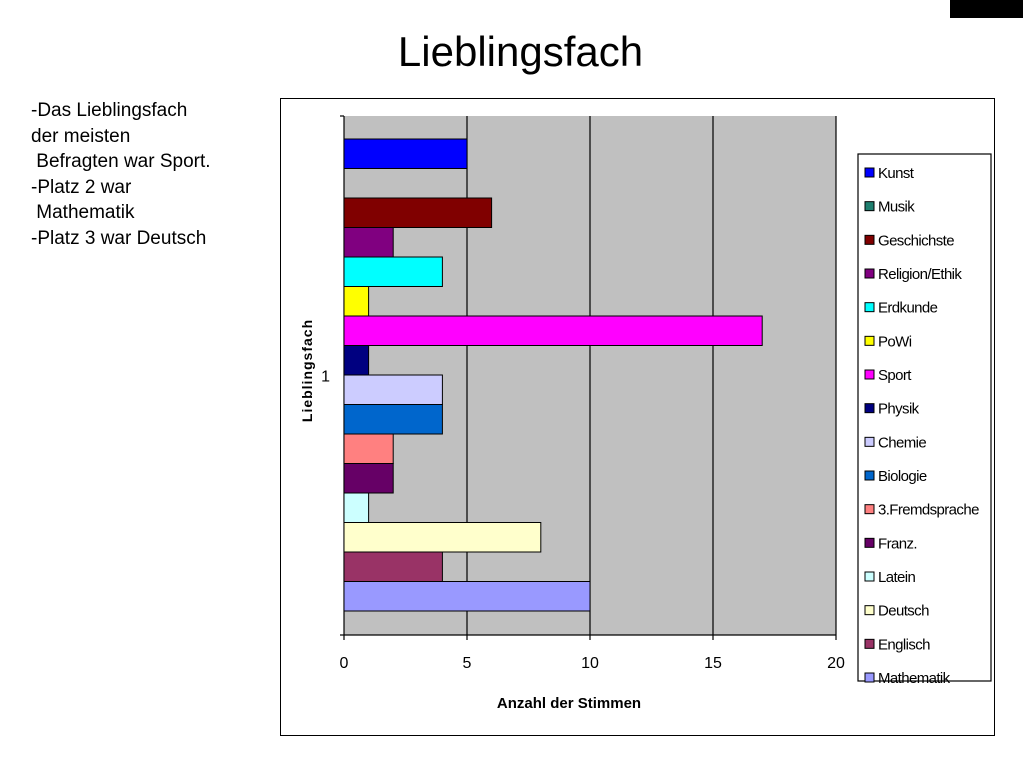 The image size is (1023, 767). I want to click on bar-powi, so click(356, 301).